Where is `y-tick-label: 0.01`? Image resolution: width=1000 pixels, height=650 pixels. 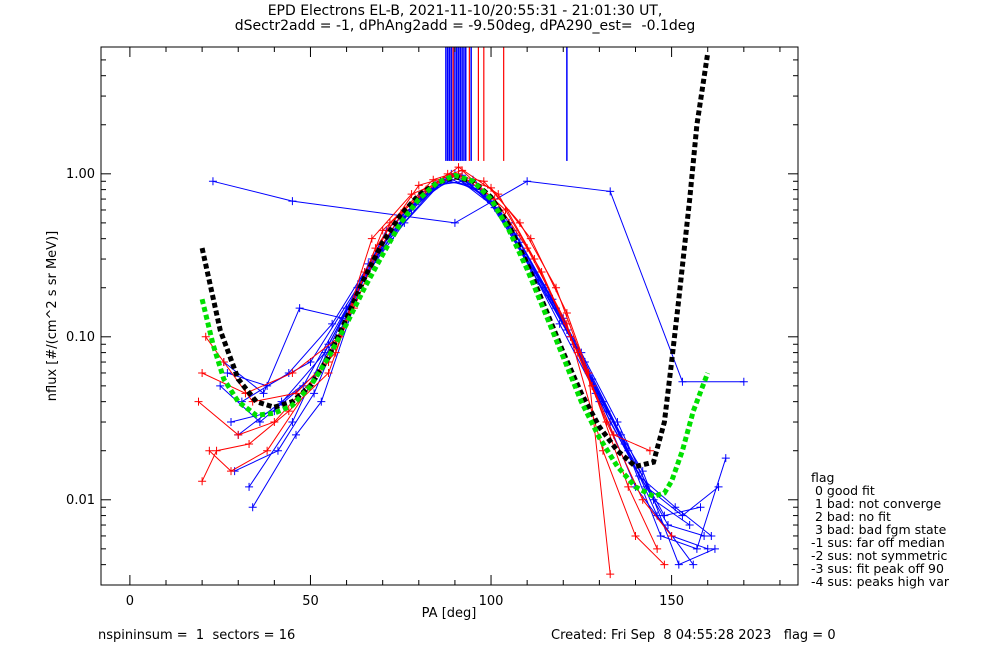
y-tick-label: 0.01 is located at coordinates (80, 500).